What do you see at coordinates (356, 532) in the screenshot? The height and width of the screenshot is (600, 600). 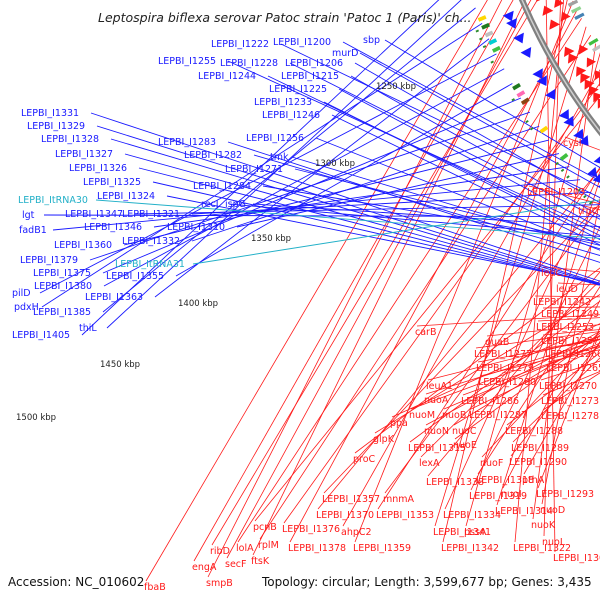 I see `plus-gene-label: ahpC2` at bounding box center [356, 532].